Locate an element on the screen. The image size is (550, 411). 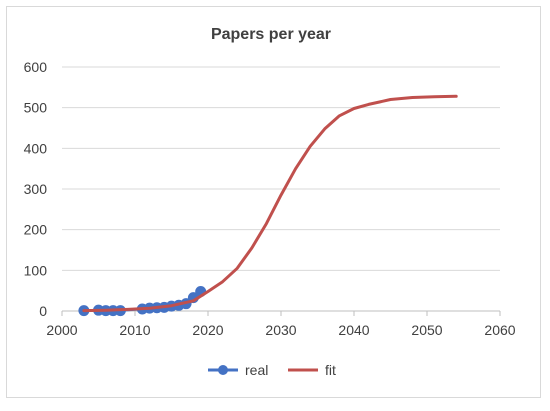
y-tick-label: 200 is located at coordinates (36, 230).